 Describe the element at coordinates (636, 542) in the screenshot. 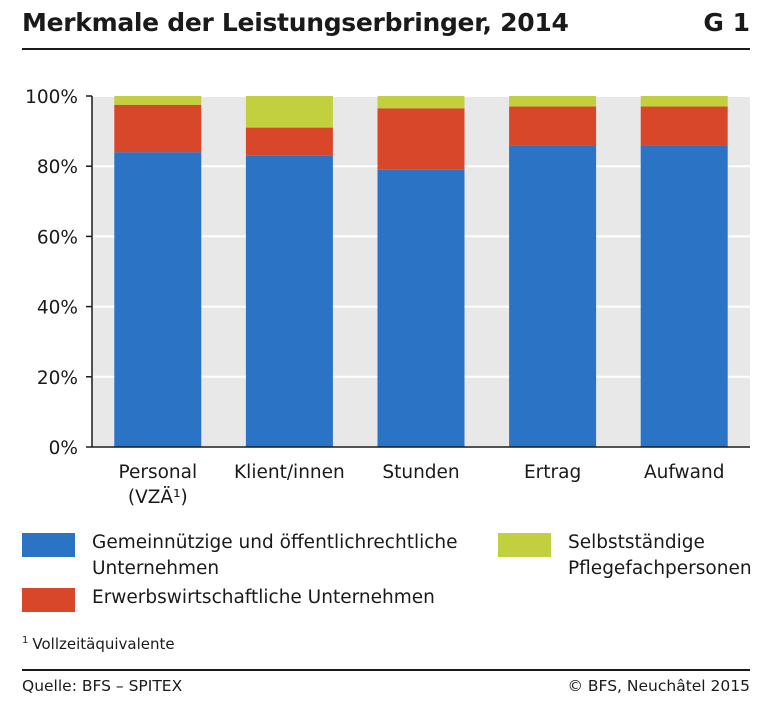

I see `legend-label-line: Selbstständige` at that location.